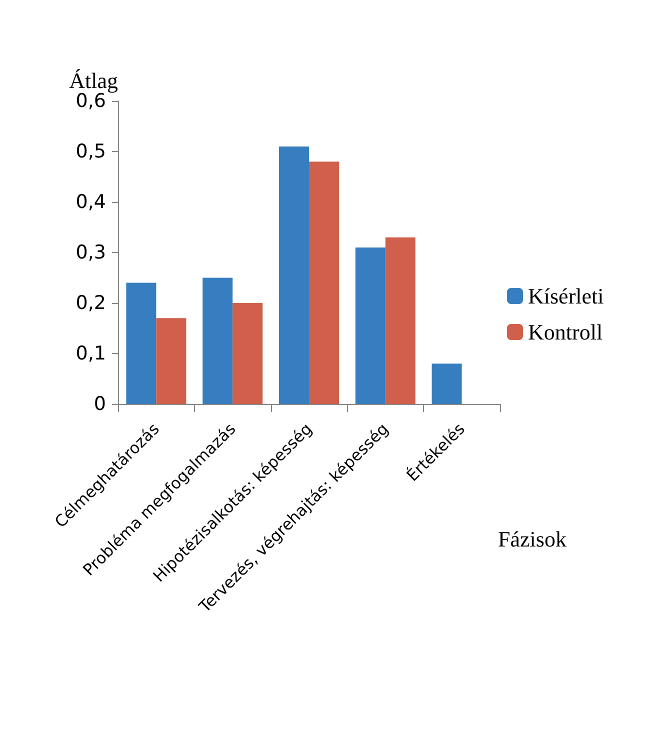 This screenshot has width=647, height=729. I want to click on y-tick-label: 0,1, so click(91, 353).